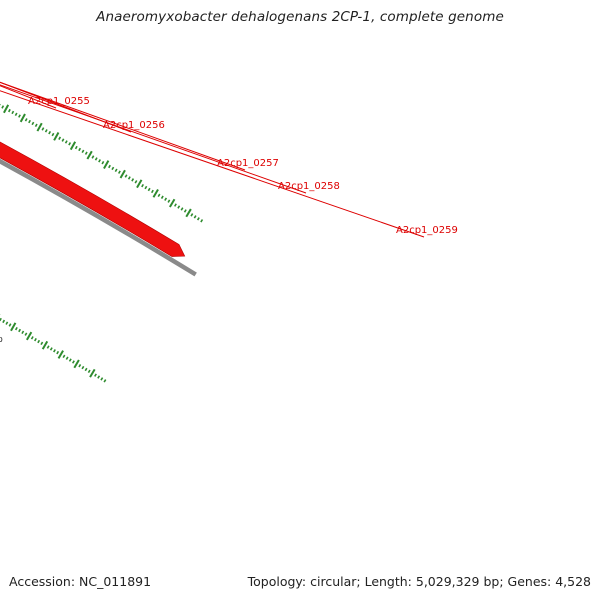  I want to click on inner-cds-track, so click(93, 170).